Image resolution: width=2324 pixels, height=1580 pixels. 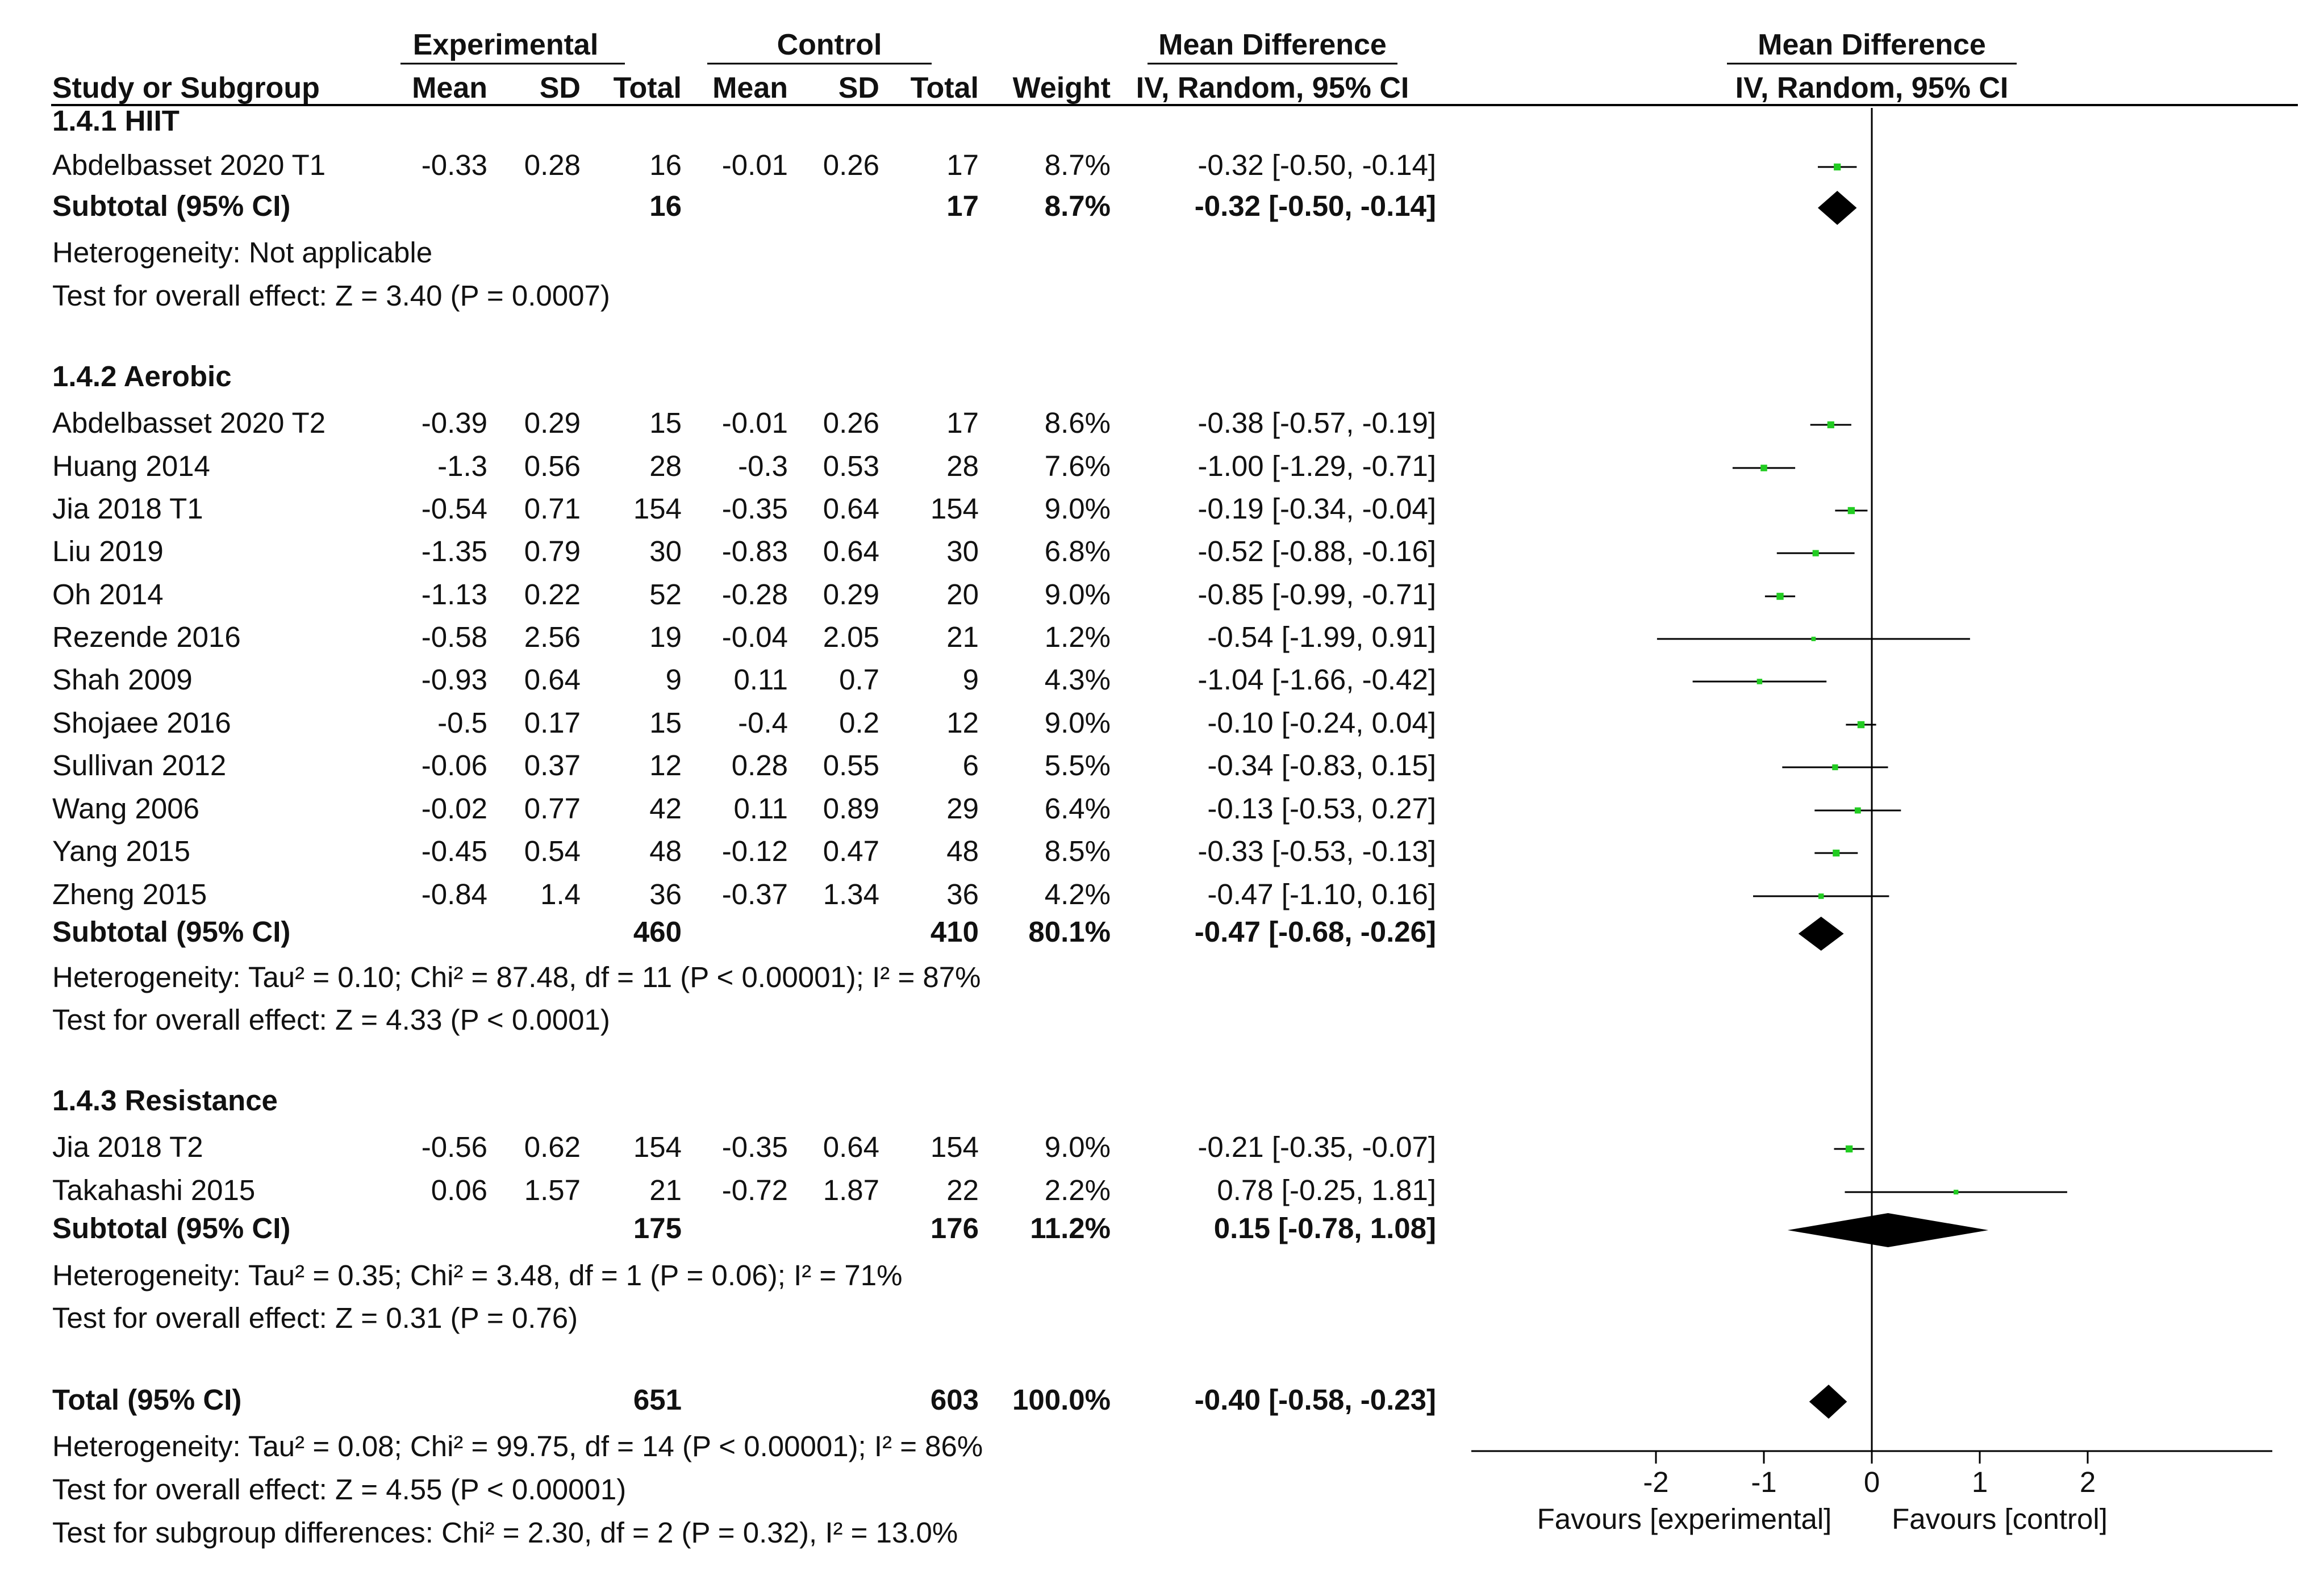 What do you see at coordinates (561, 894) in the screenshot?
I see `study-e-sd: 1.4` at bounding box center [561, 894].